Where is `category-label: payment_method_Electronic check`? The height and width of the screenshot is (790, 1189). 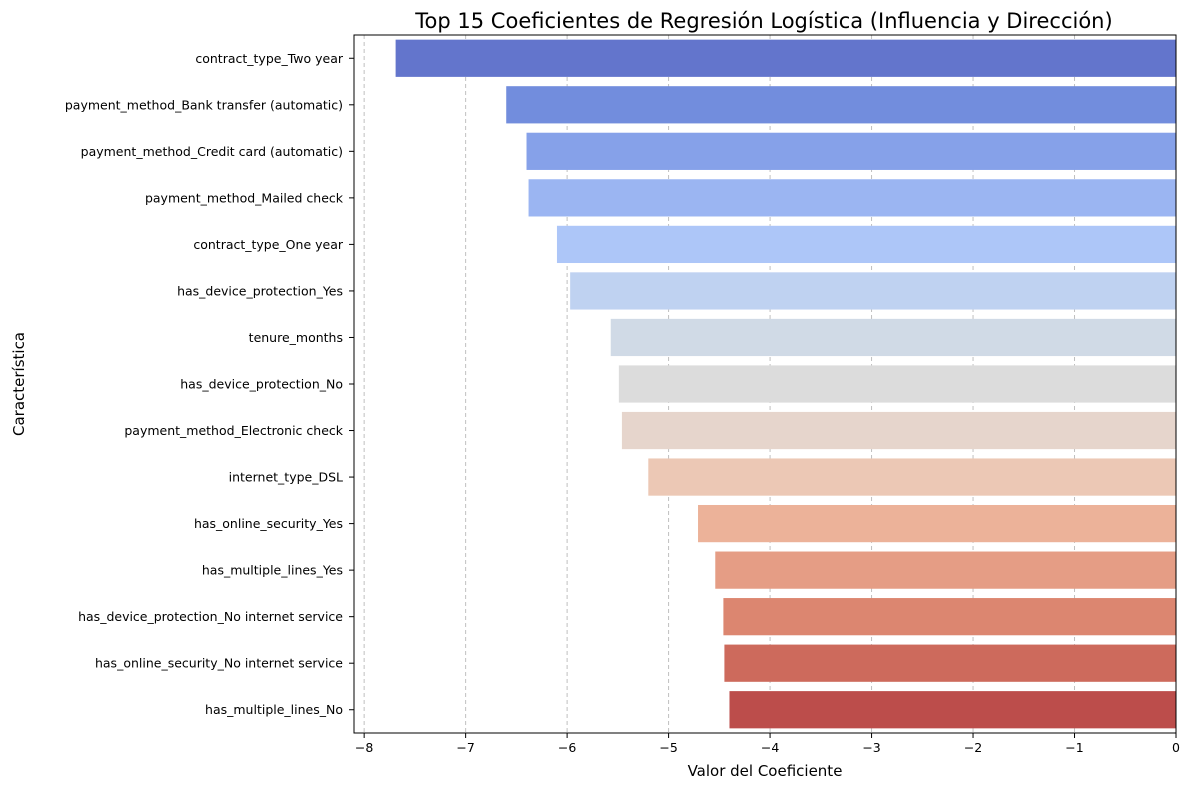 category-label: payment_method_Electronic check is located at coordinates (233, 430).